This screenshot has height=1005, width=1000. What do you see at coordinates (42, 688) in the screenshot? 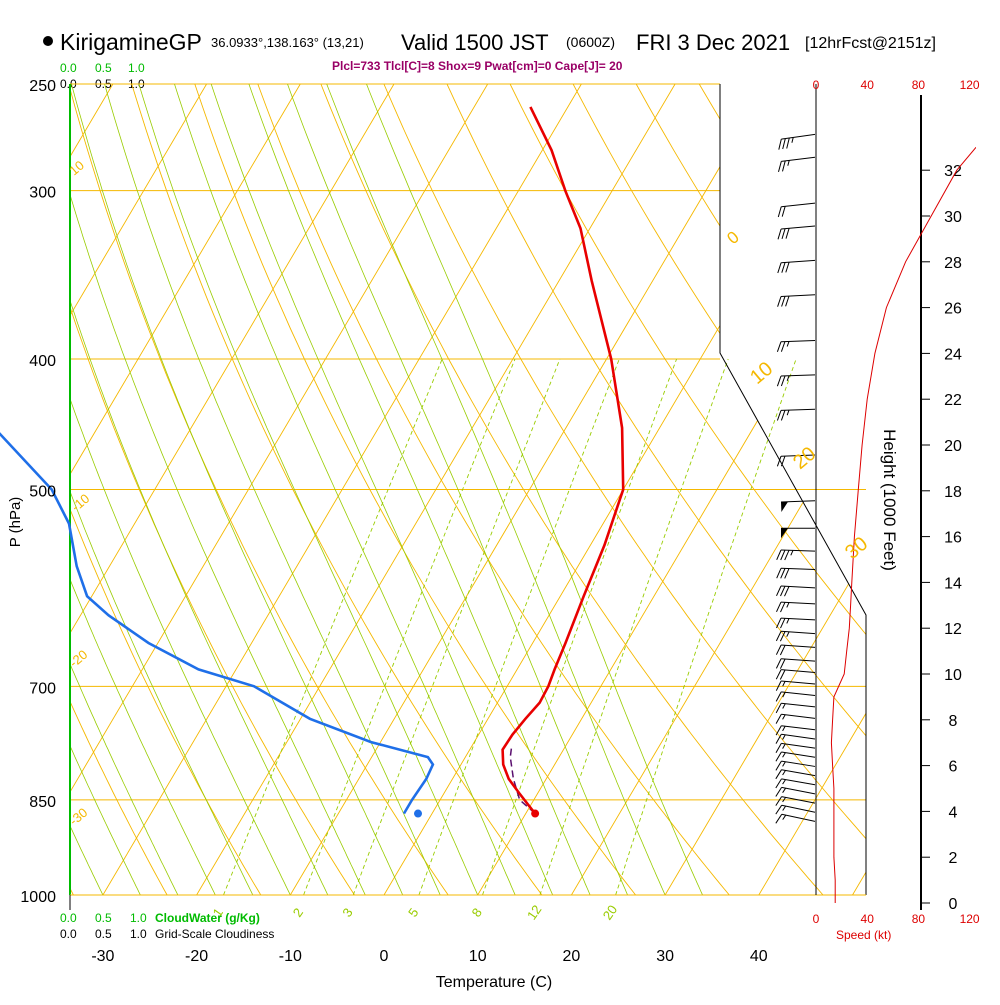
I see `pressure-tick-label: 700` at bounding box center [42, 688].